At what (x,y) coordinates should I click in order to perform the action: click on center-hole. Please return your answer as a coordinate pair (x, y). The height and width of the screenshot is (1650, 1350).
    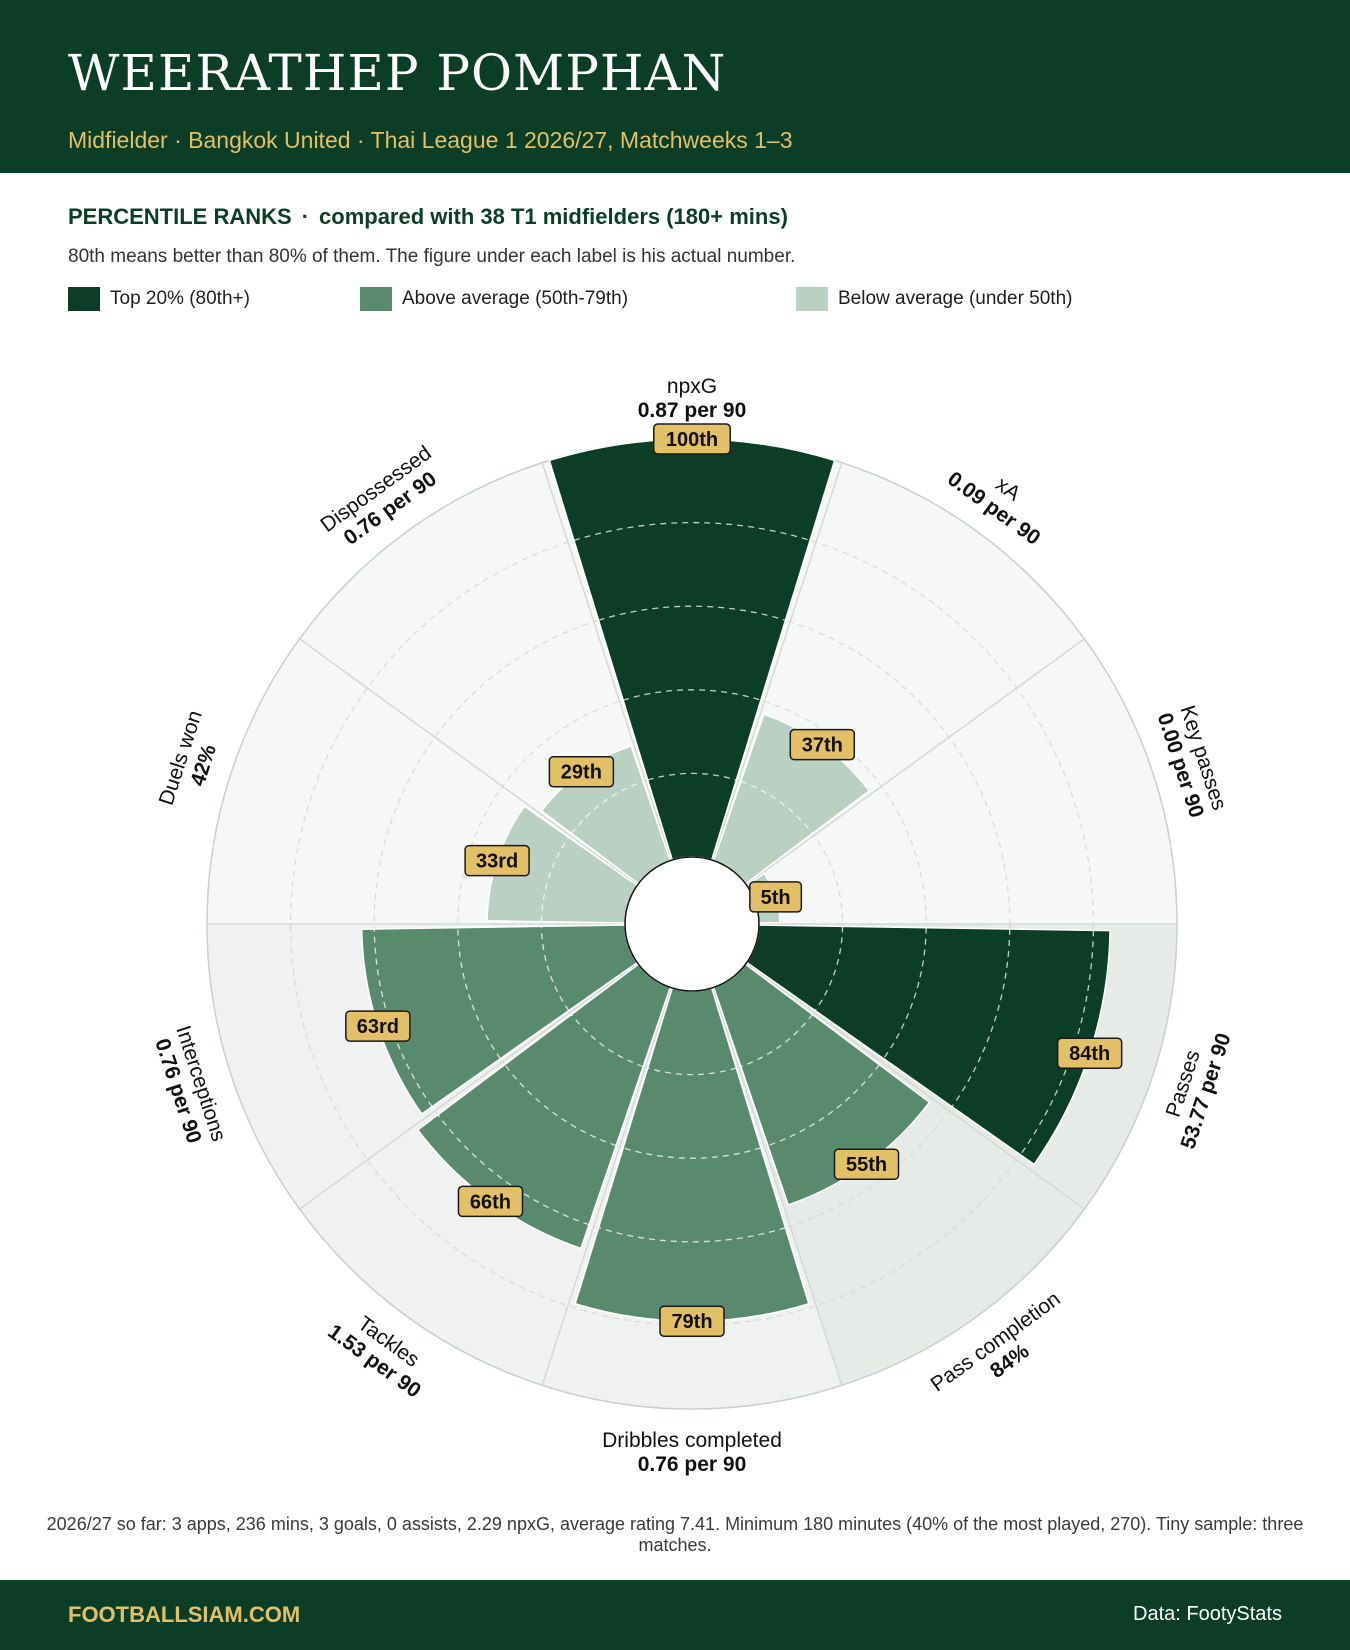
    Looking at the image, I should click on (692, 924).